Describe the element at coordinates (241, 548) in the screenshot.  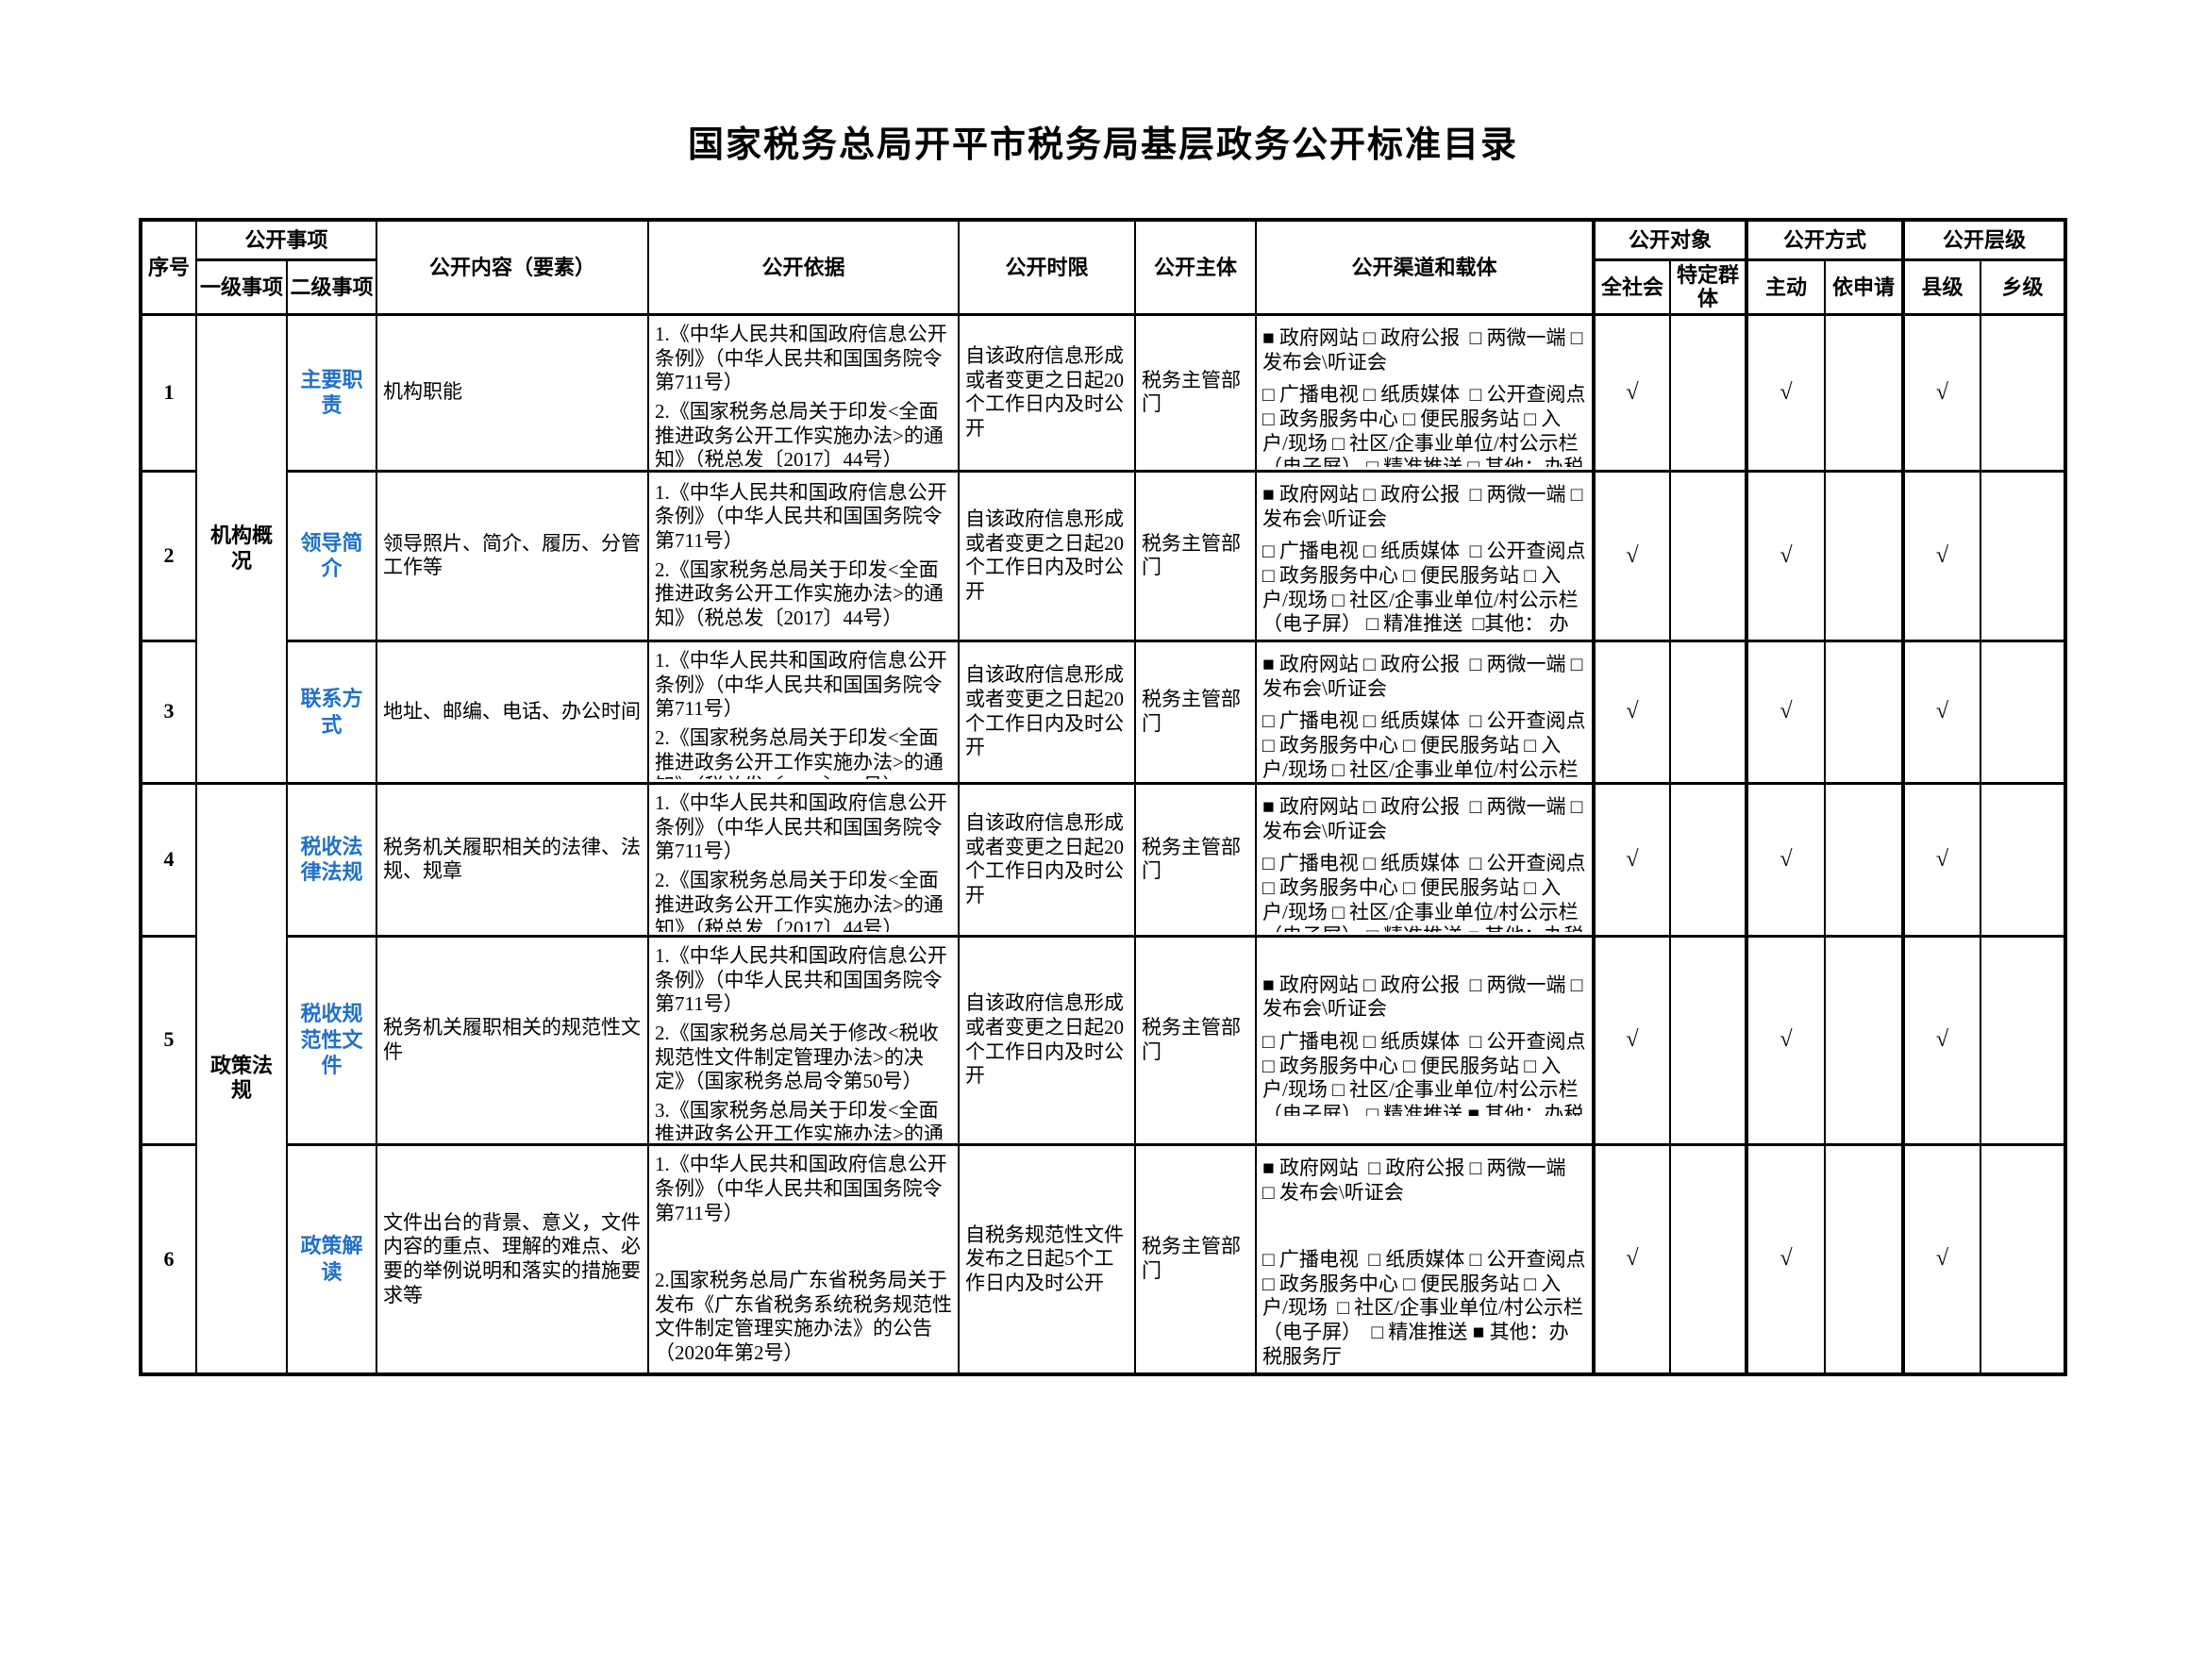
I see `cell-level1-group: 机构概况` at that location.